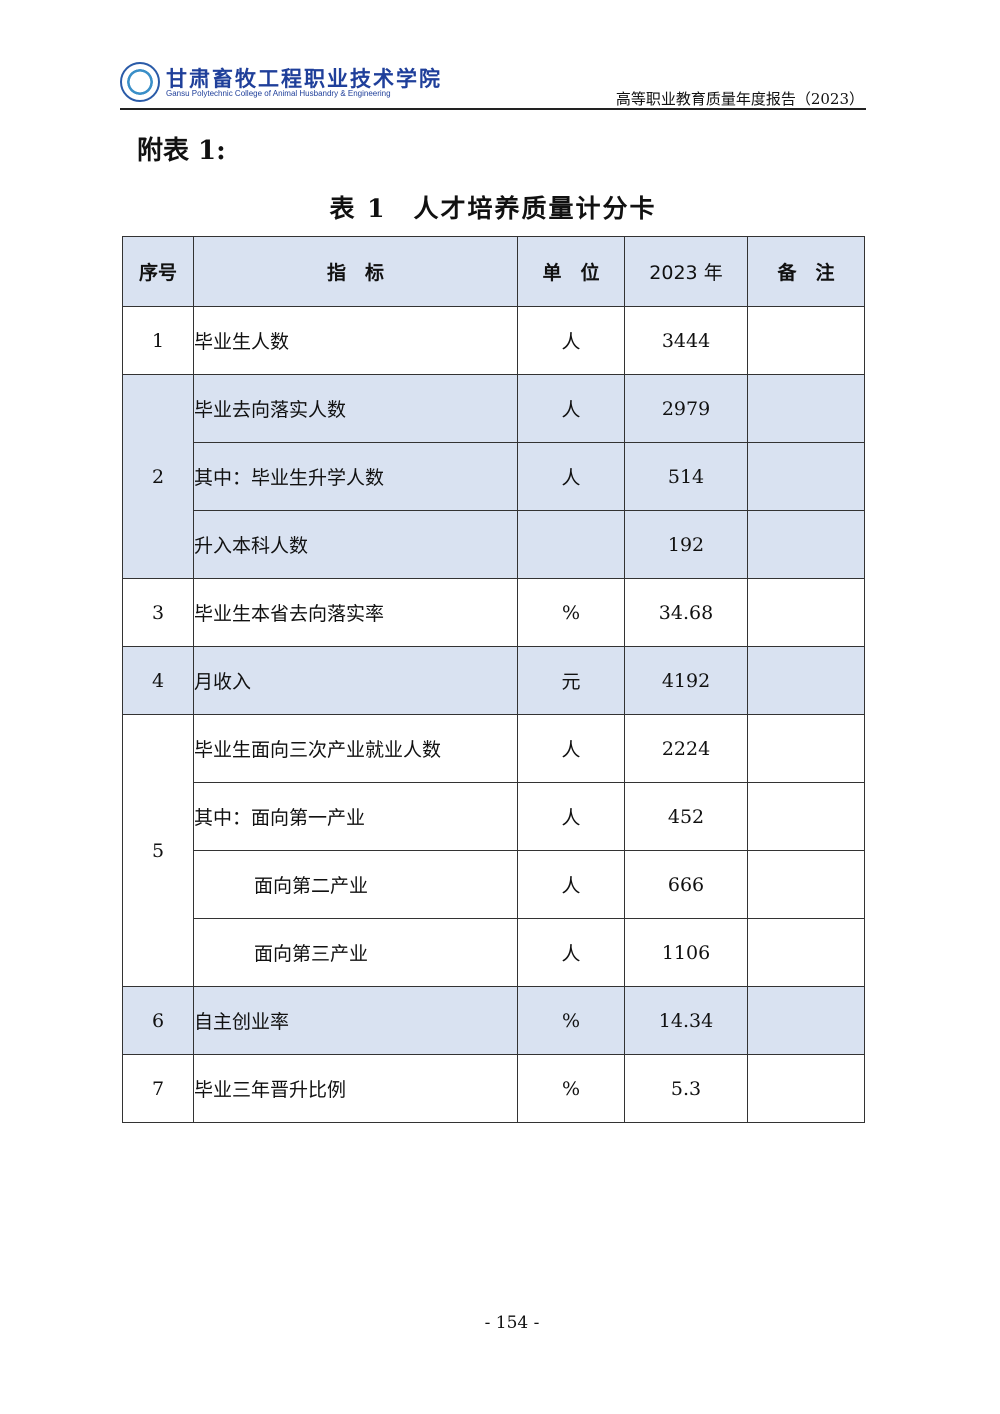 Image resolution: width=1000 pixels, height=1414 pixels. I want to click on cell-value: 192, so click(686, 544).